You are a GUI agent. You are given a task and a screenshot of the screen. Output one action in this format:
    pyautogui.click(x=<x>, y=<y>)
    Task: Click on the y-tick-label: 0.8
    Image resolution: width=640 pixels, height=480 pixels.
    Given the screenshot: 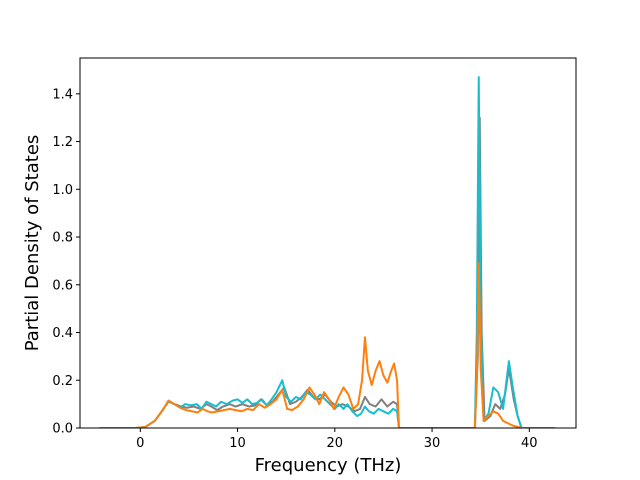 What is the action you would take?
    pyautogui.click(x=62, y=238)
    